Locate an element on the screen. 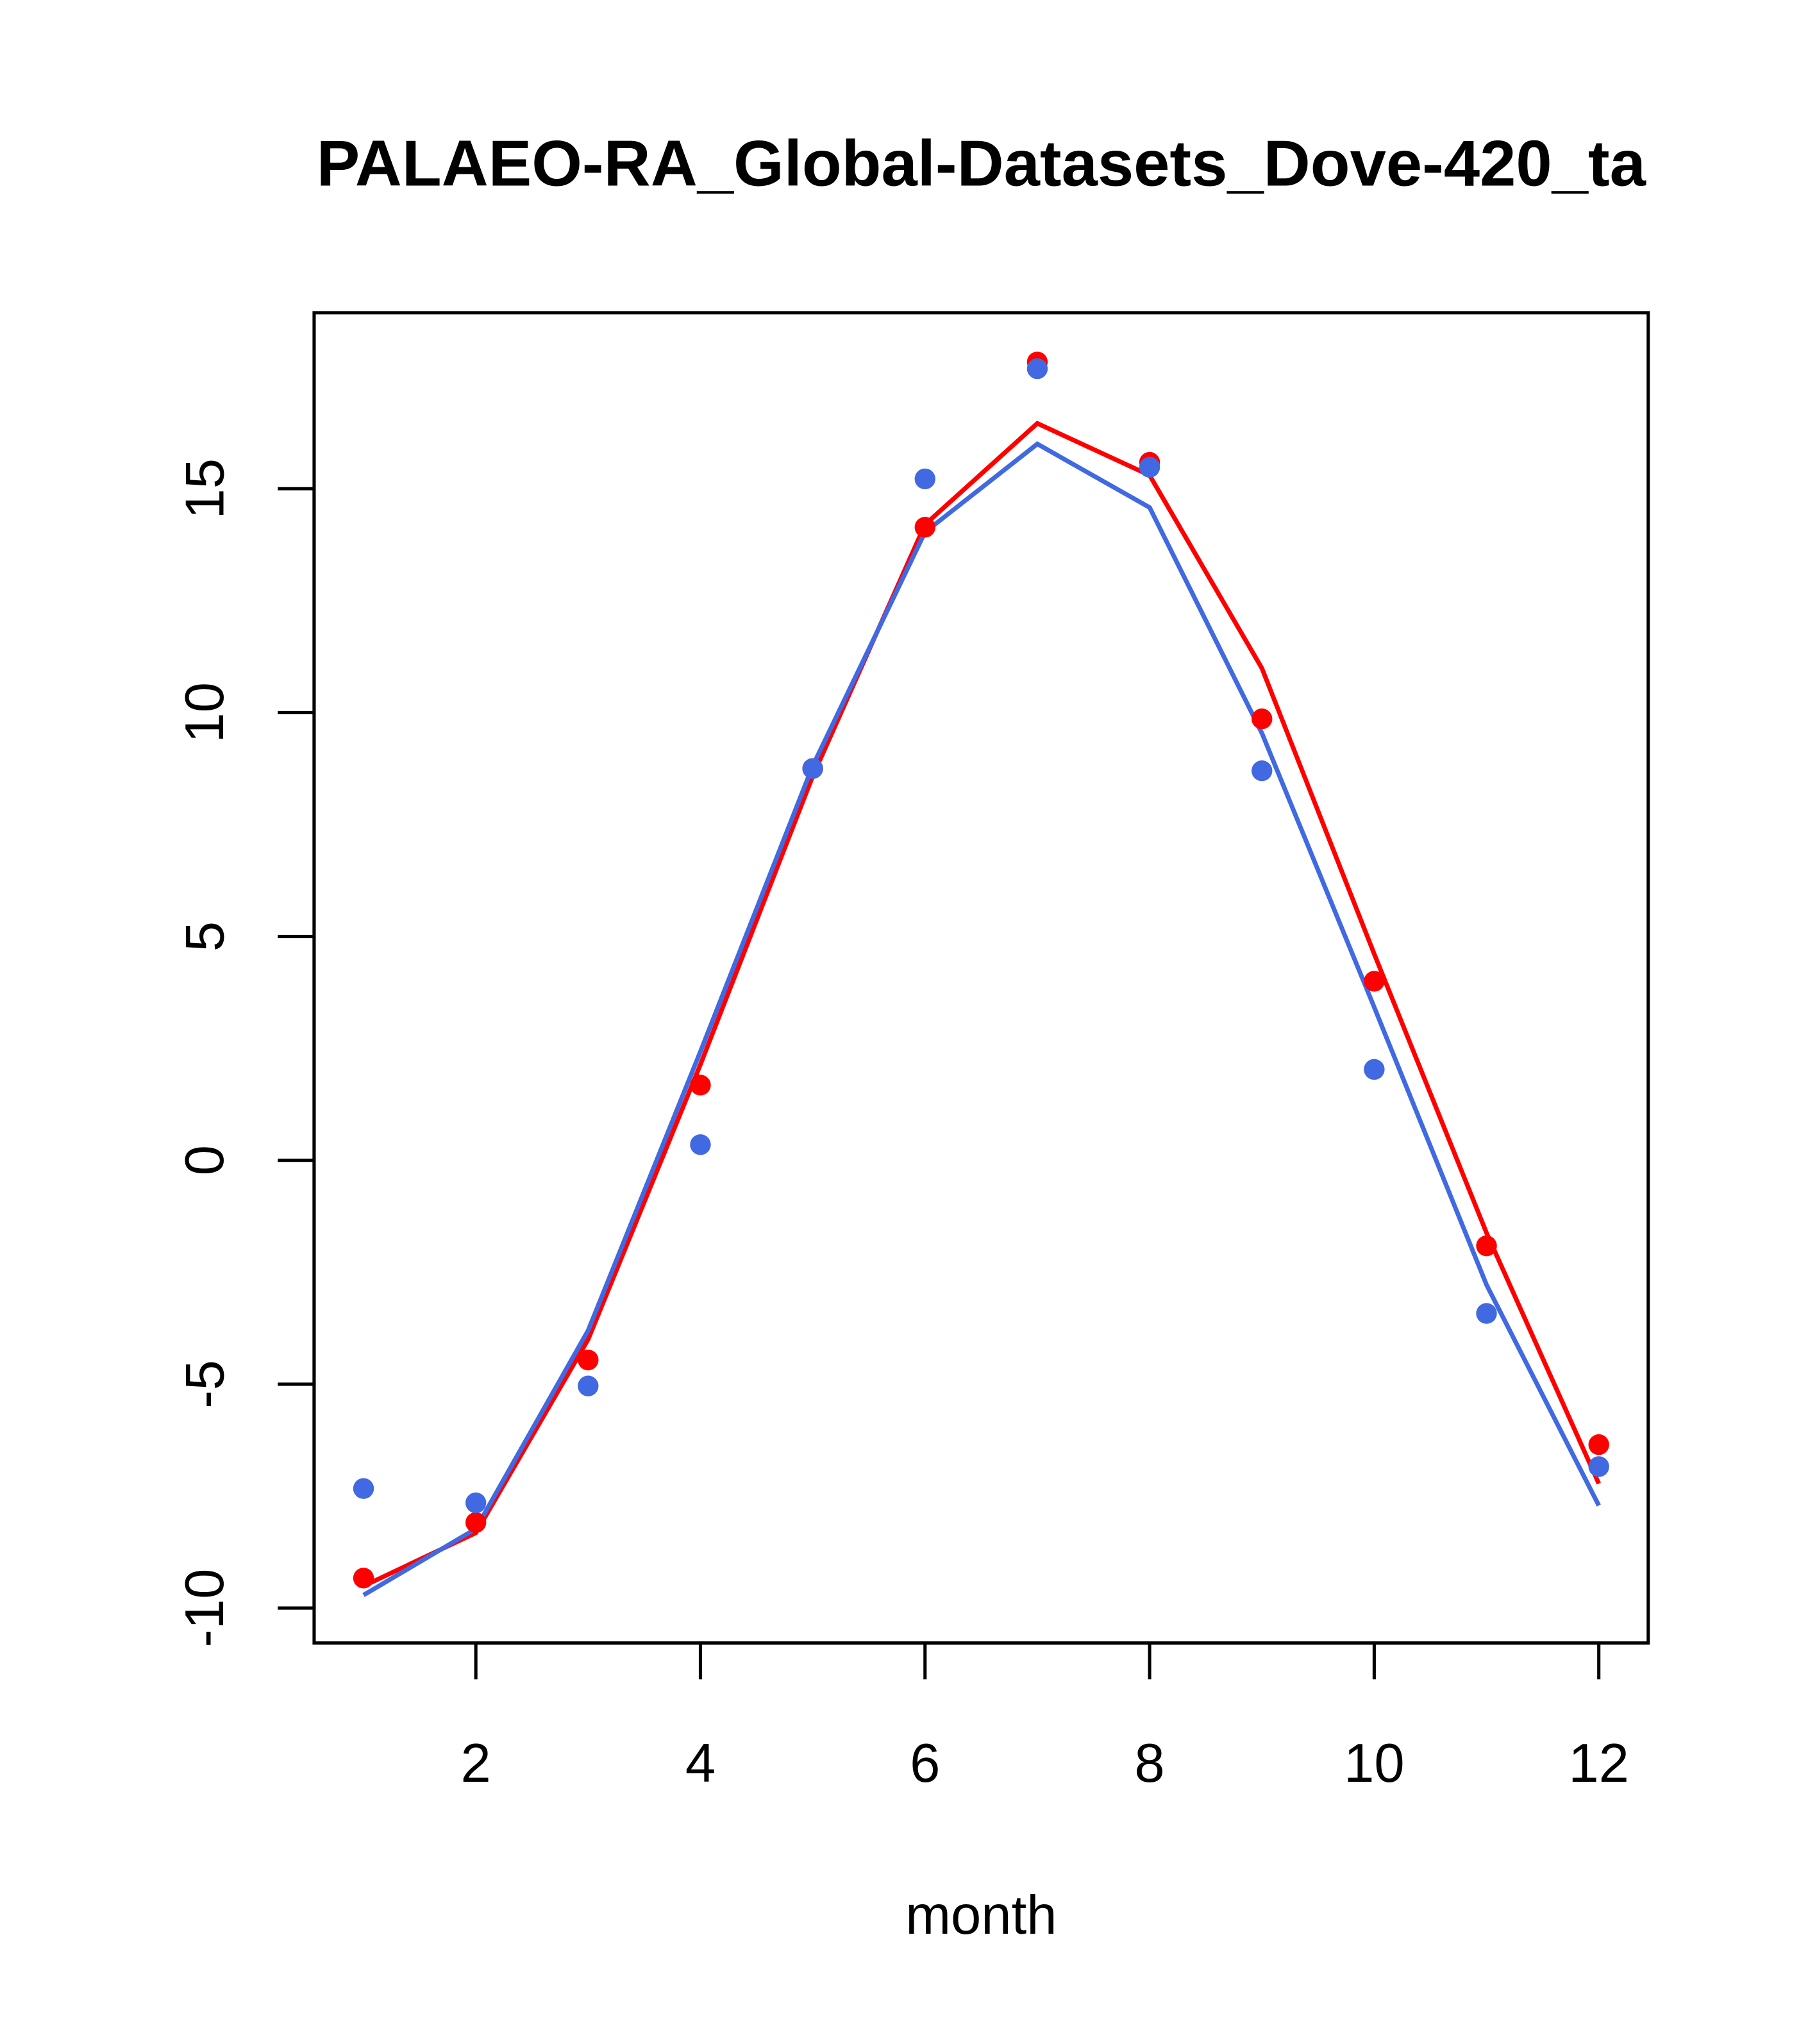 The image size is (1817, 2044). y-tick-label: -10 is located at coordinates (204, 1608).